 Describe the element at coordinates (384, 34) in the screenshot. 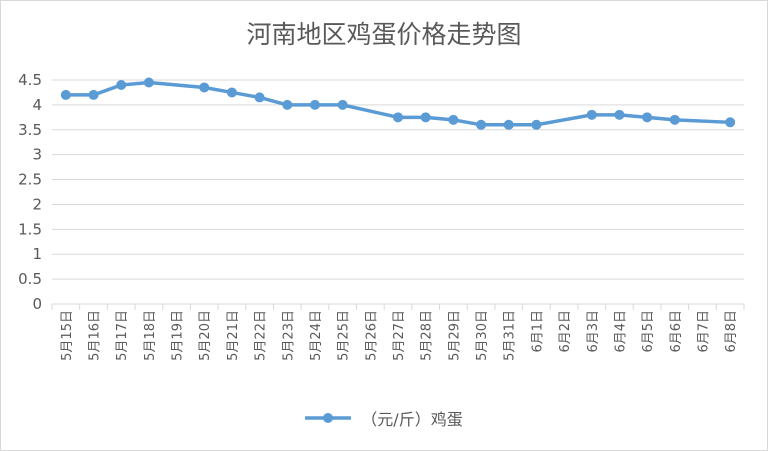

I see `chart-title: 河南地区鸡蛋价格走势图` at that location.